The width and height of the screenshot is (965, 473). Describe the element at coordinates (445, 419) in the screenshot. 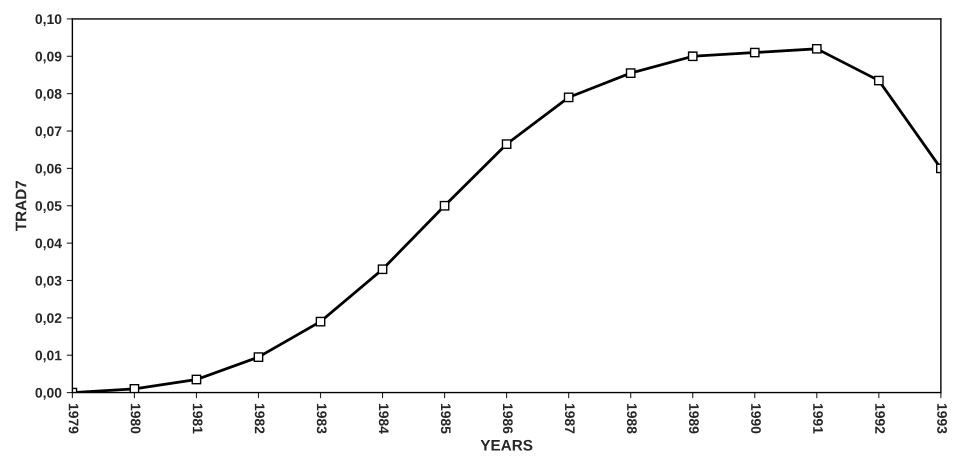

I see `x-tick-label: 1985` at that location.